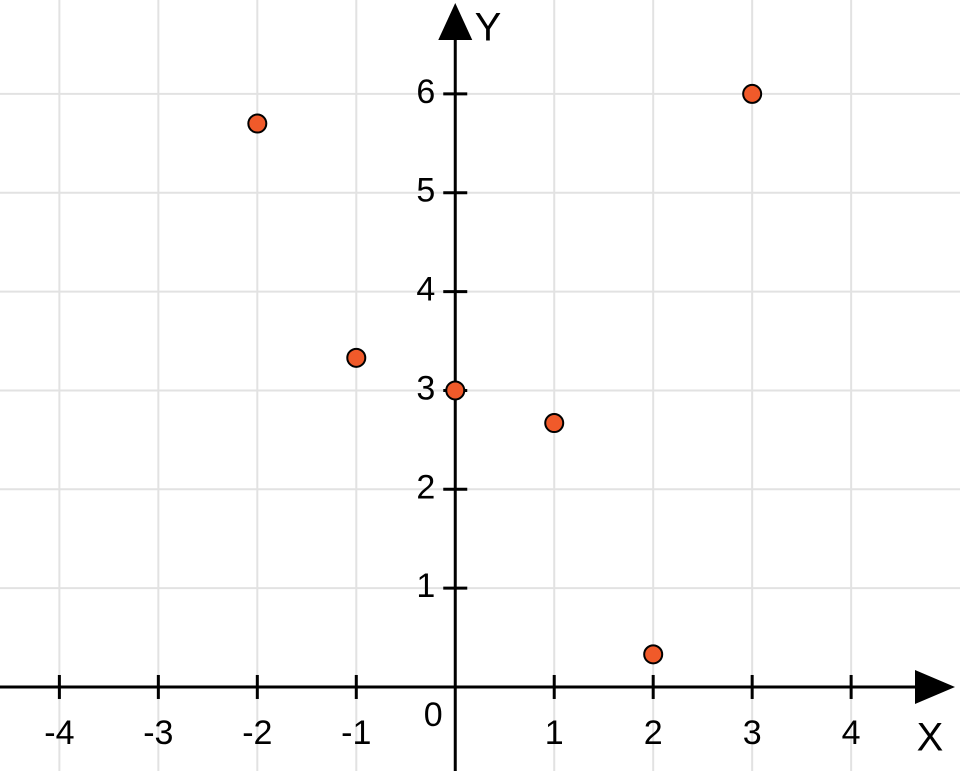 This screenshot has width=960, height=771. What do you see at coordinates (158, 733) in the screenshot?
I see `x-tick-label: -3` at bounding box center [158, 733].